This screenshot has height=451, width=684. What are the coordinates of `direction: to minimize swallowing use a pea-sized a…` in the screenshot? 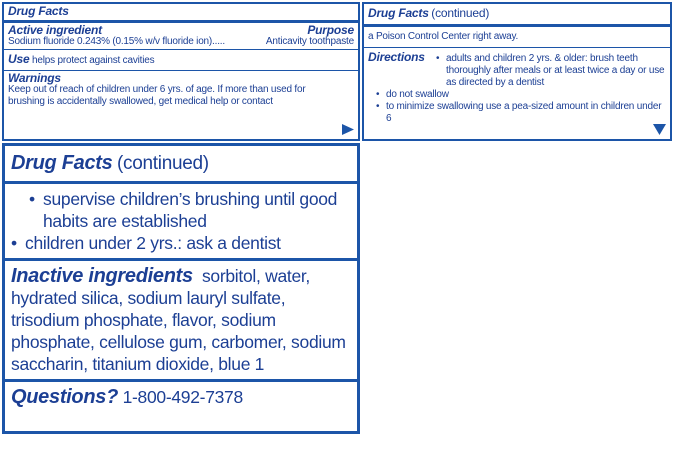 It's located at (521, 113).